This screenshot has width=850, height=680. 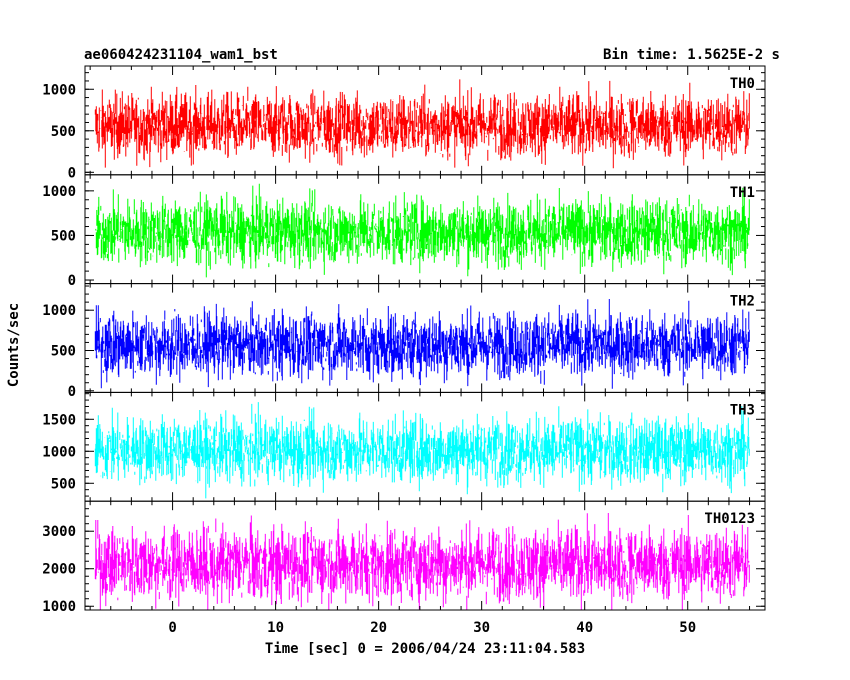 What do you see at coordinates (181, 55) in the screenshot?
I see `chart-title: ae060424231104_wam1_bst` at bounding box center [181, 55].